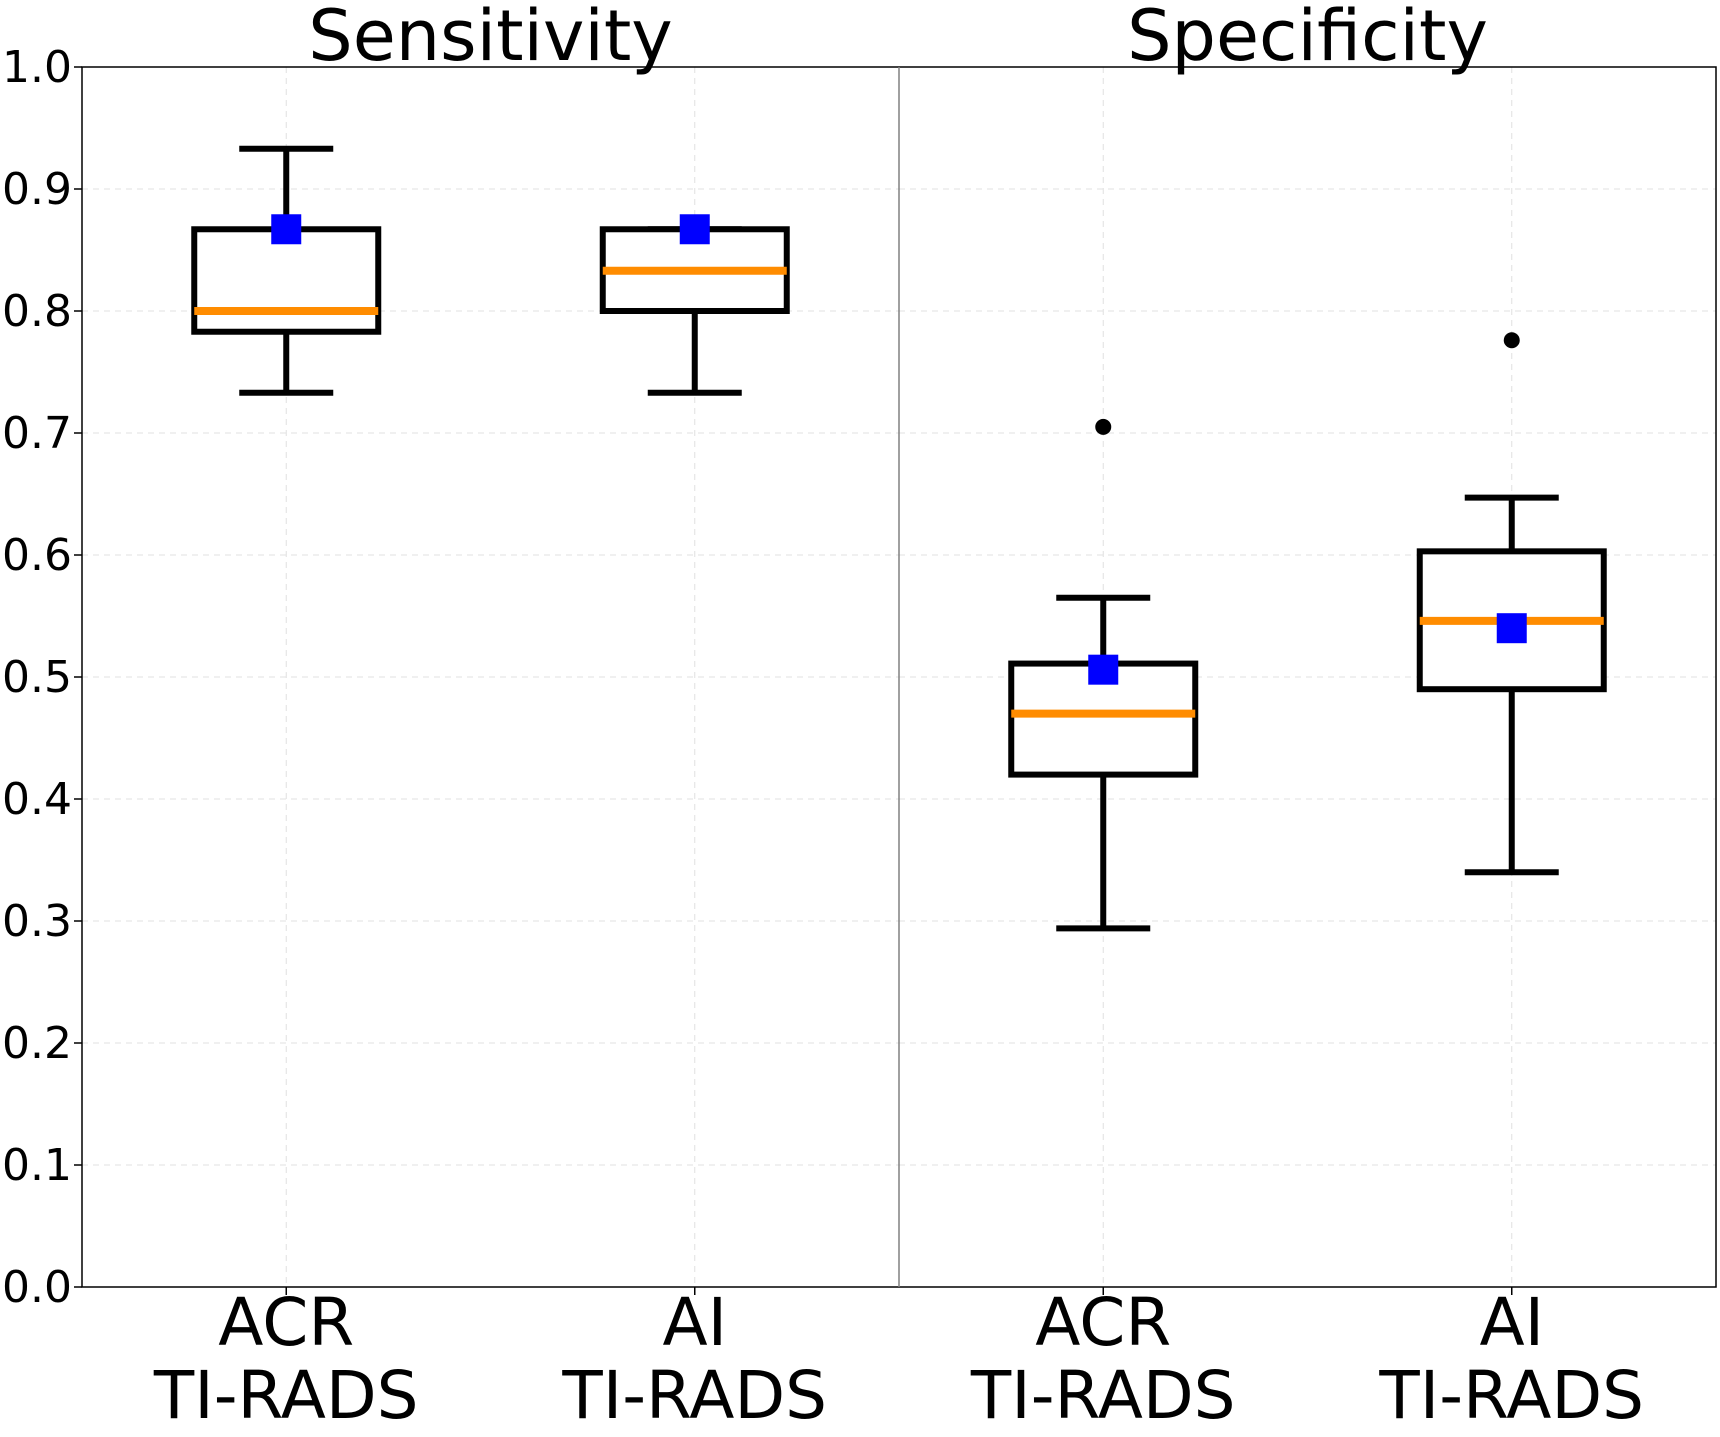 This screenshot has height=1437, width=1720. Describe the element at coordinates (37, 67) in the screenshot. I see `y-tick-label: 1.0` at that location.